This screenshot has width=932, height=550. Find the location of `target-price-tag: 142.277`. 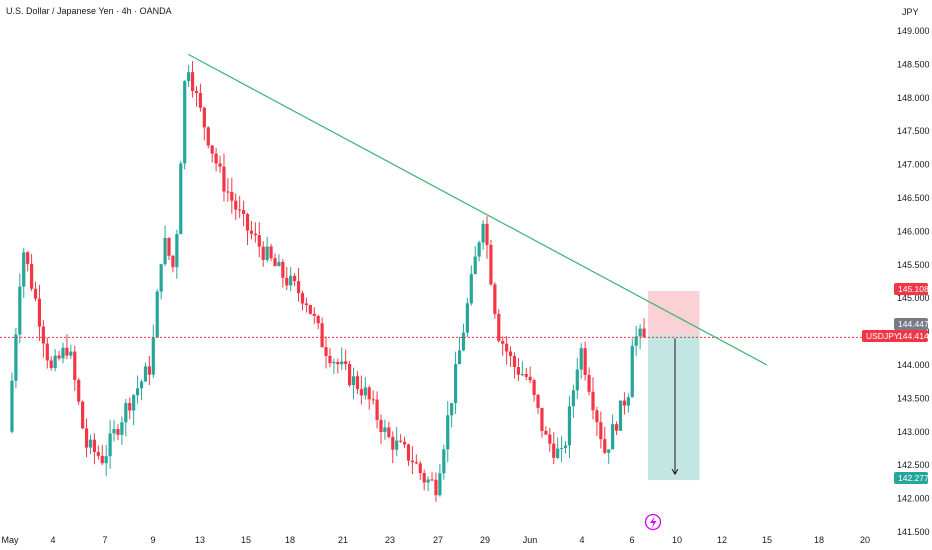

target-price-tag: 142.277 is located at coordinates (911, 478).